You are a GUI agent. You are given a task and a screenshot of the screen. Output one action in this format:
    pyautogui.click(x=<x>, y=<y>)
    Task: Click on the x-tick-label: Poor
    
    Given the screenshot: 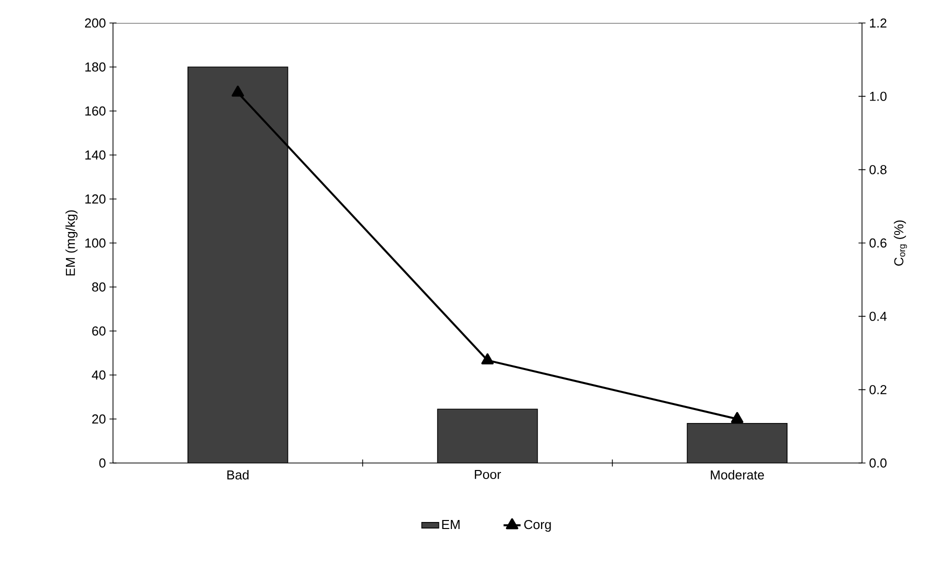 What is the action you would take?
    pyautogui.click(x=487, y=475)
    